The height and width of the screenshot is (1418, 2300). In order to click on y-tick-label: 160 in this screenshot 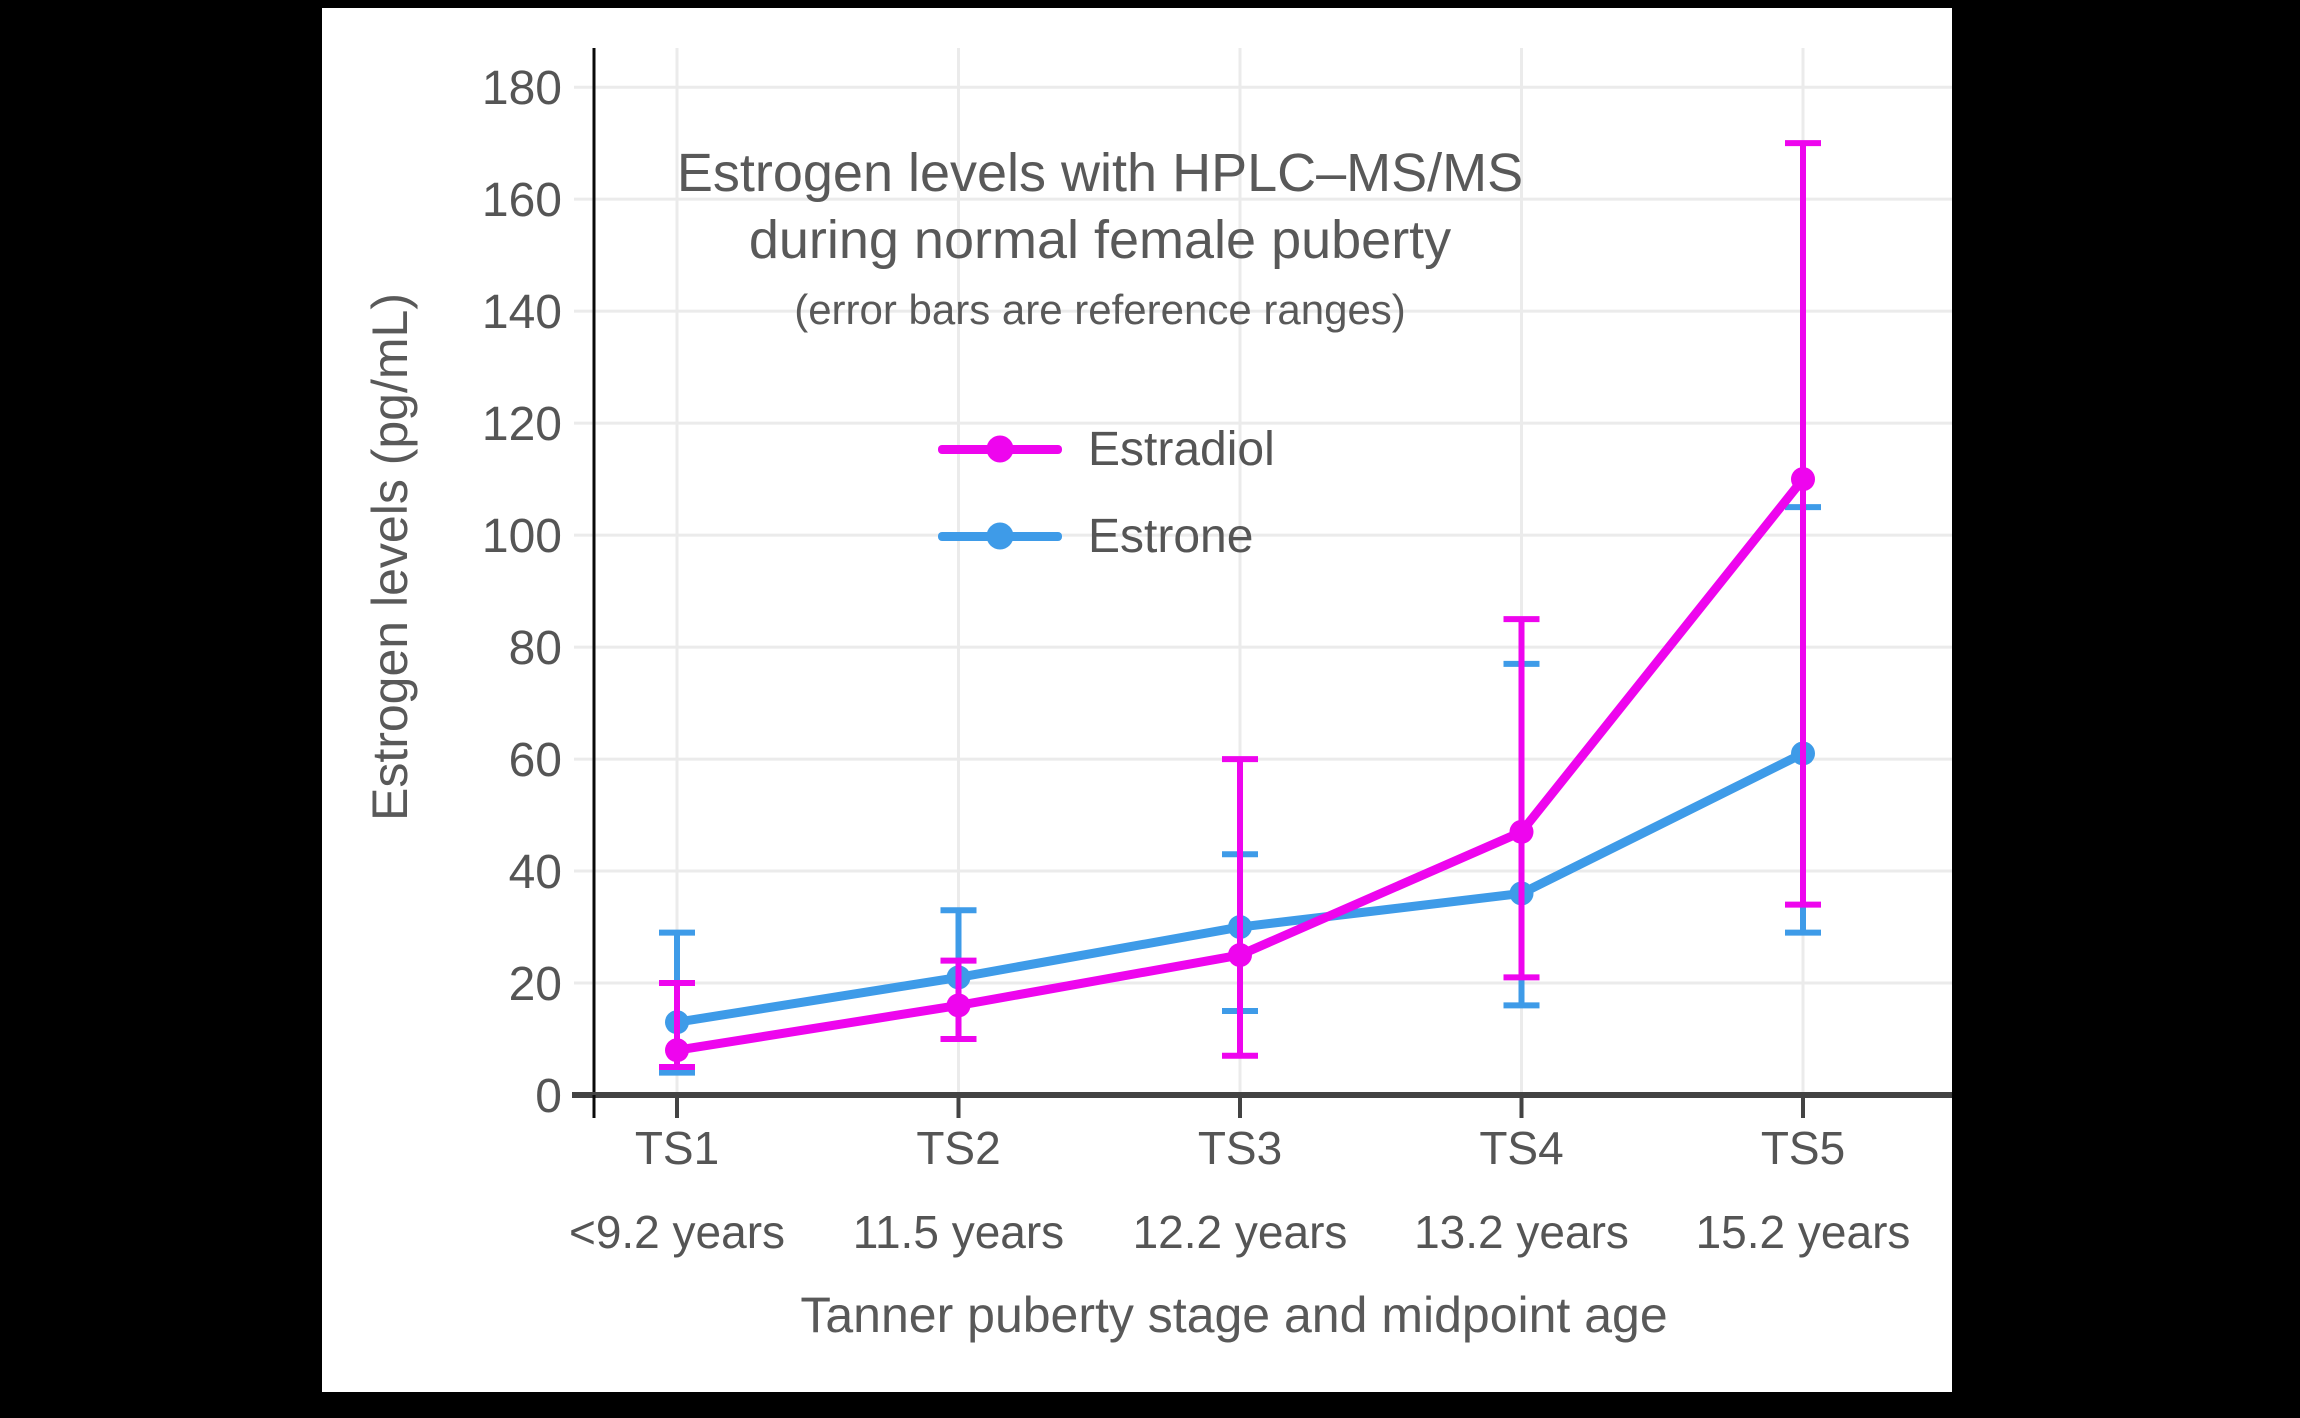, I will do `click(522, 200)`.